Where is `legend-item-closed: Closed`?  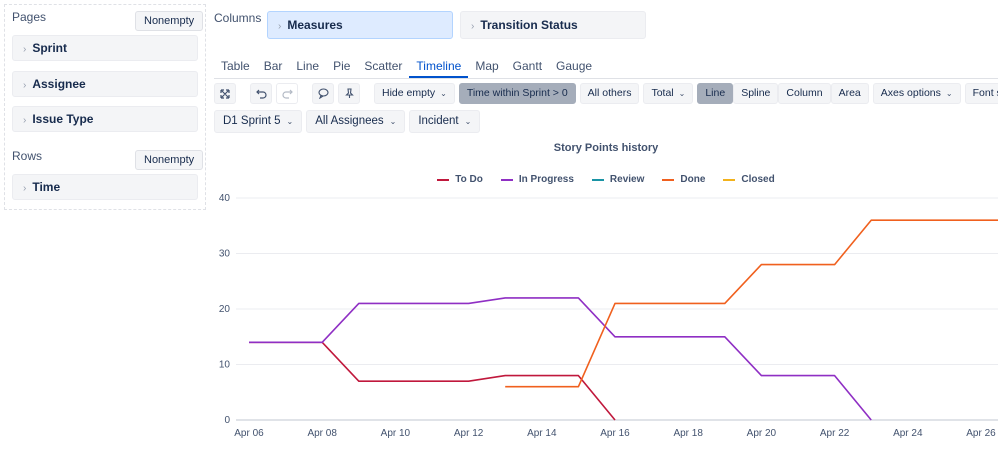
legend-item-closed: Closed is located at coordinates (749, 179).